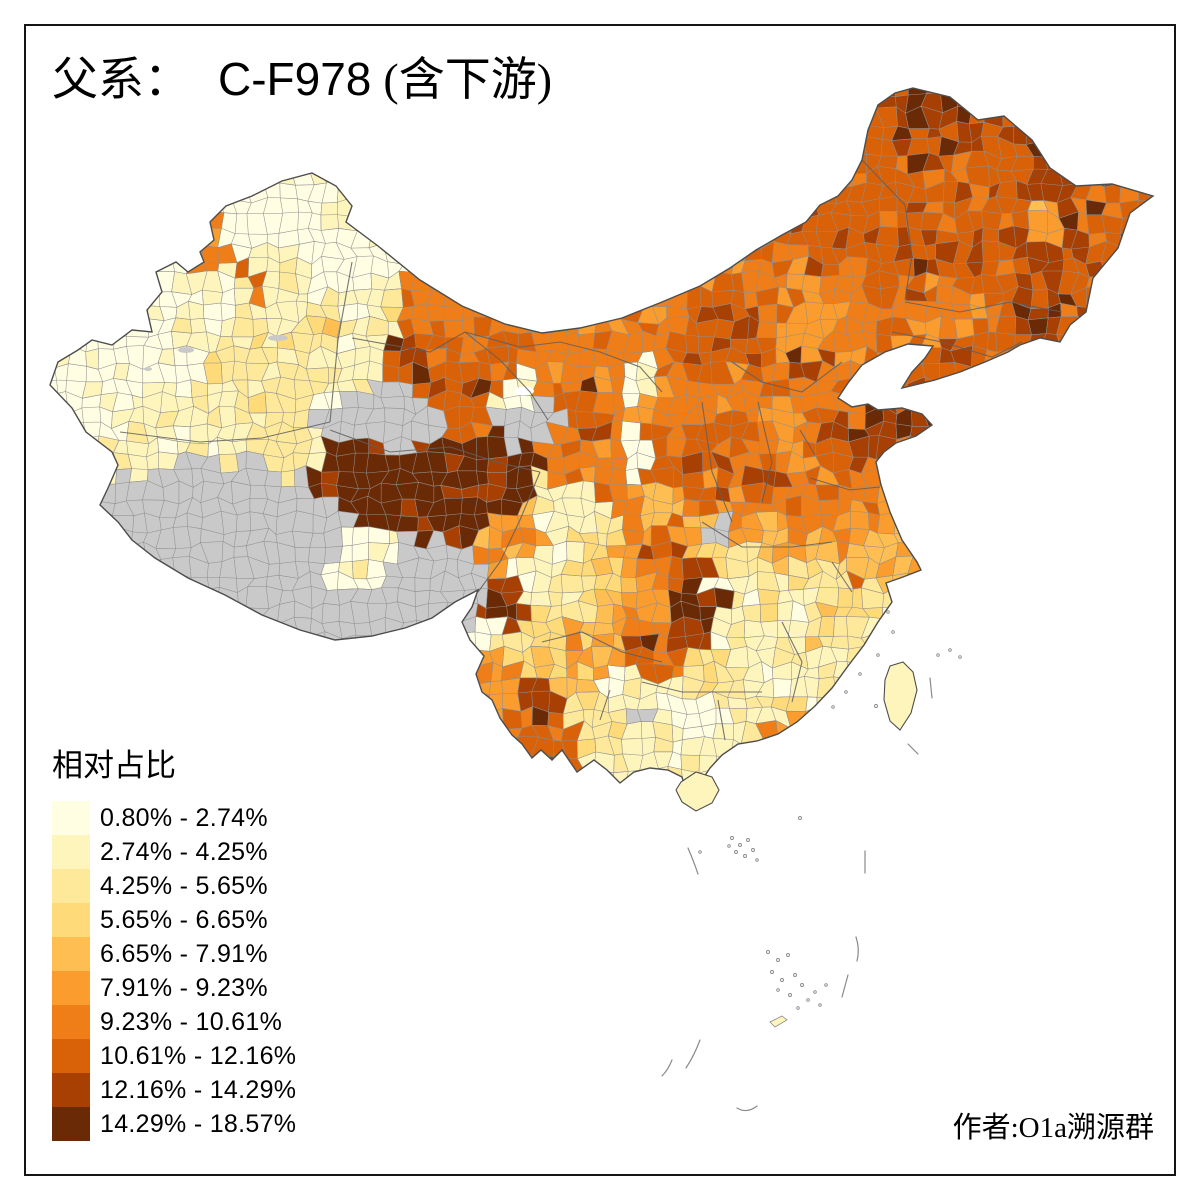 The width and height of the screenshot is (1200, 1200). I want to click on legend-label: 0.80% - 2.74%, so click(184, 818).